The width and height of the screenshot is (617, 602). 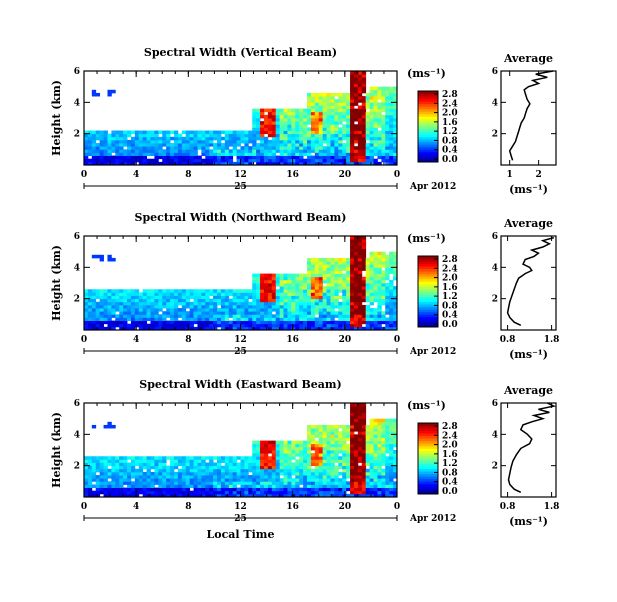 What do you see at coordinates (428, 257) in the screenshot?
I see `colorbar-swatch` at bounding box center [428, 257].